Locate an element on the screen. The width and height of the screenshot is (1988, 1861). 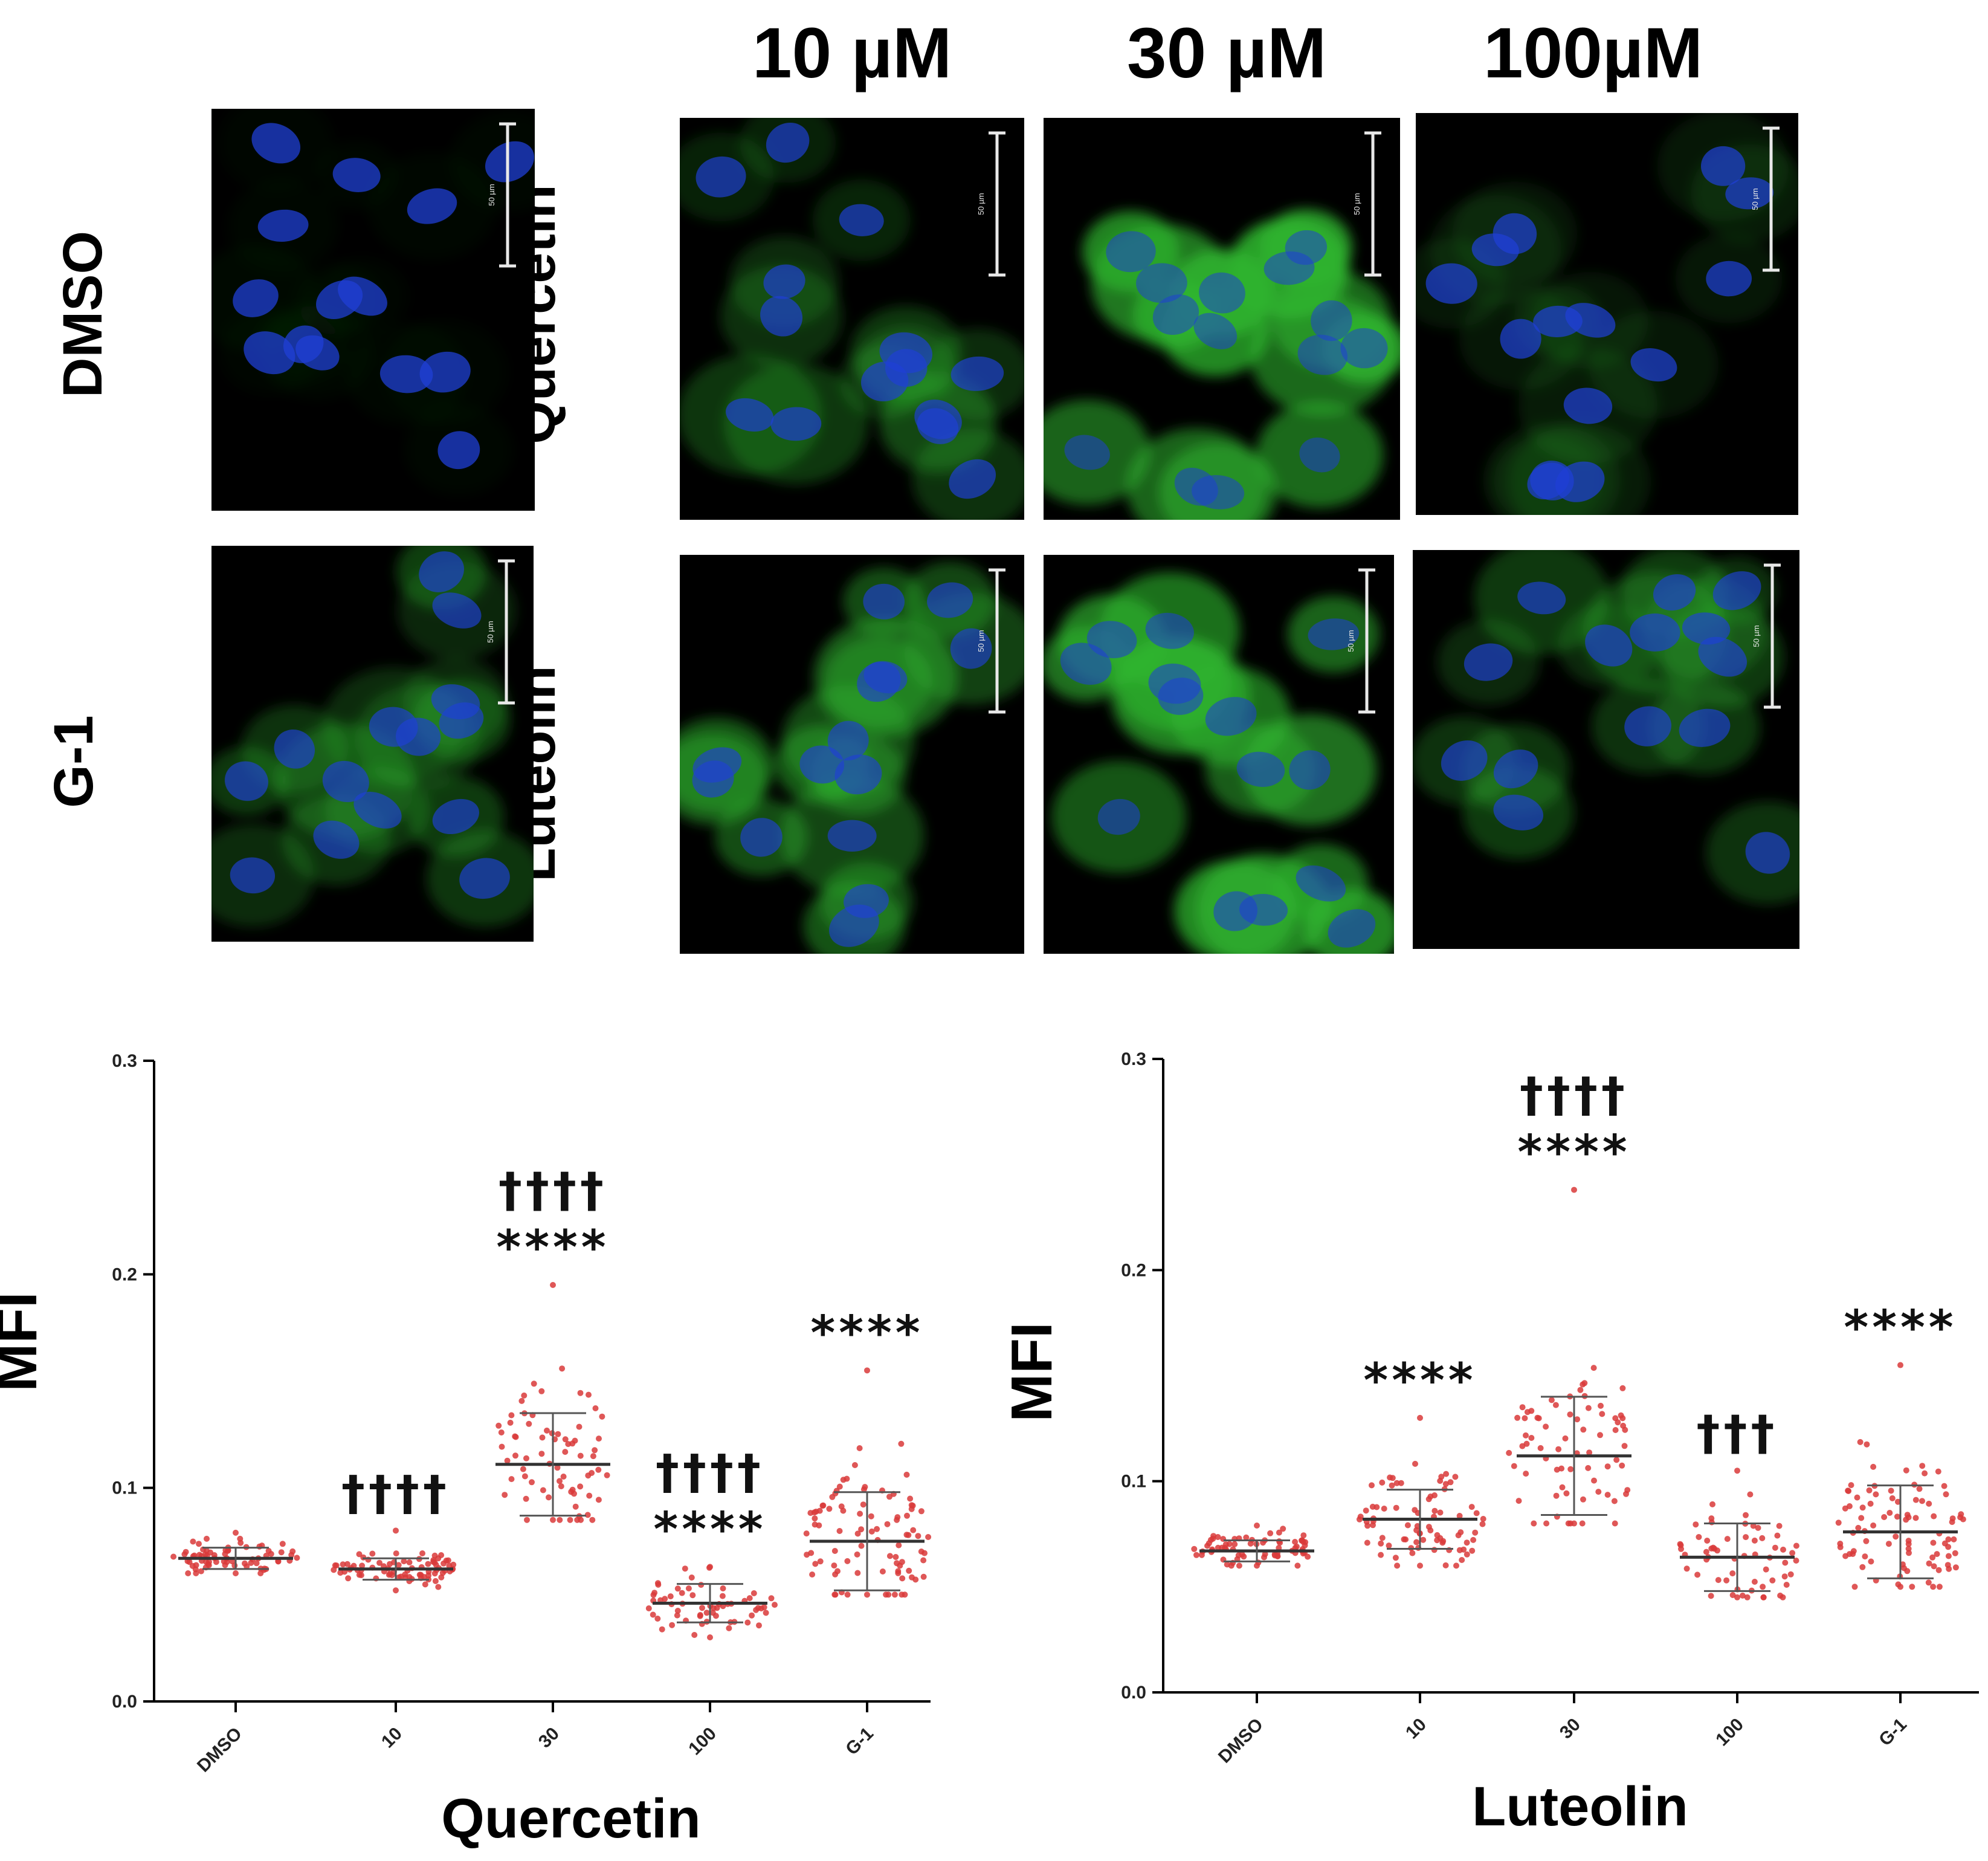
y-tick-label: 0.0 is located at coordinates (124, 1702).